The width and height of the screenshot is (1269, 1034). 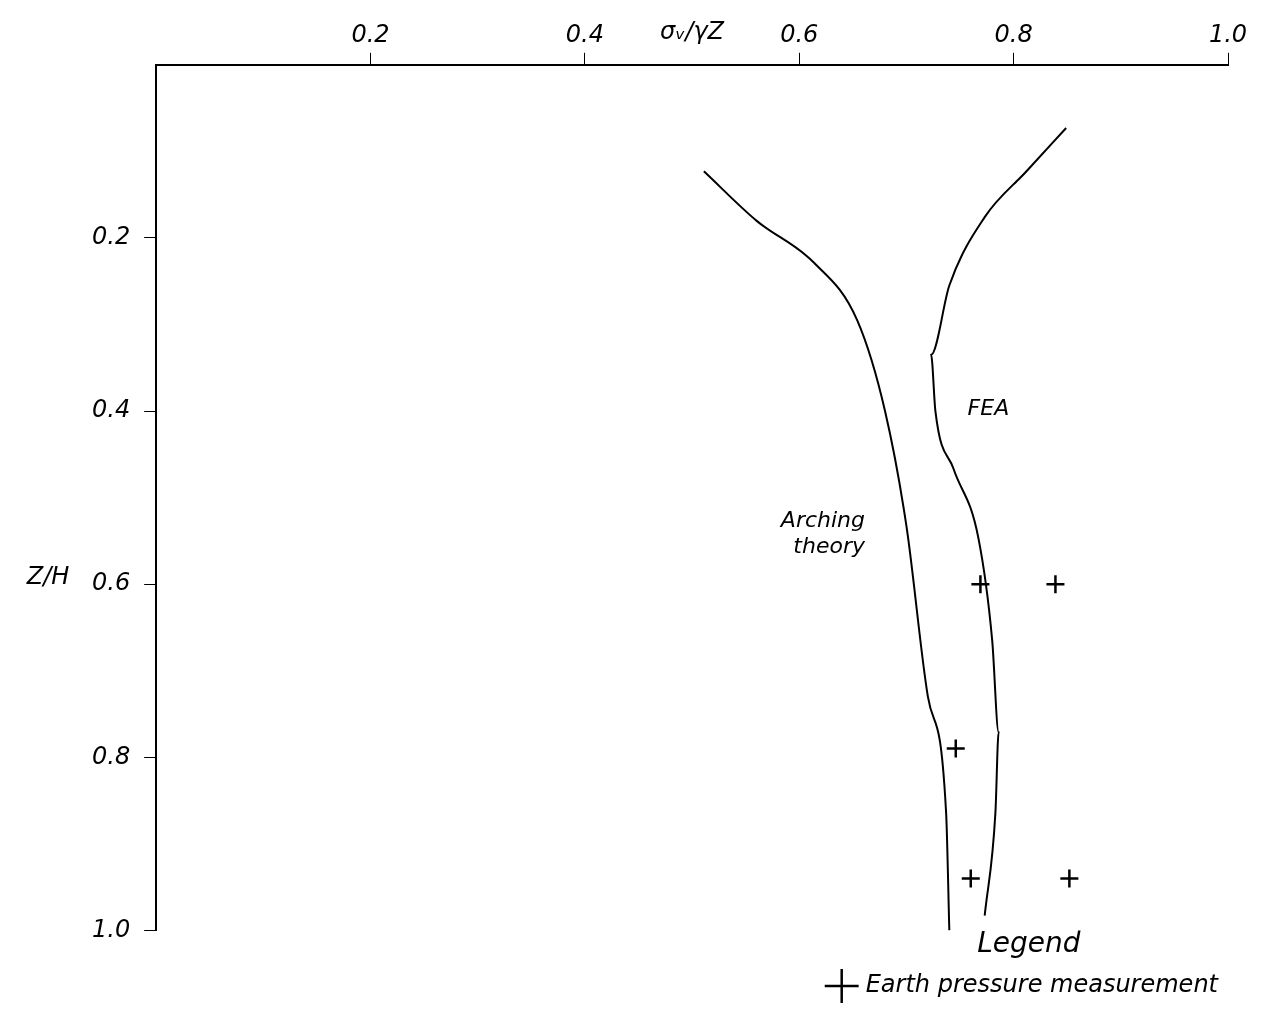 I want to click on y-tick-label: 0.6, so click(x=111, y=582).